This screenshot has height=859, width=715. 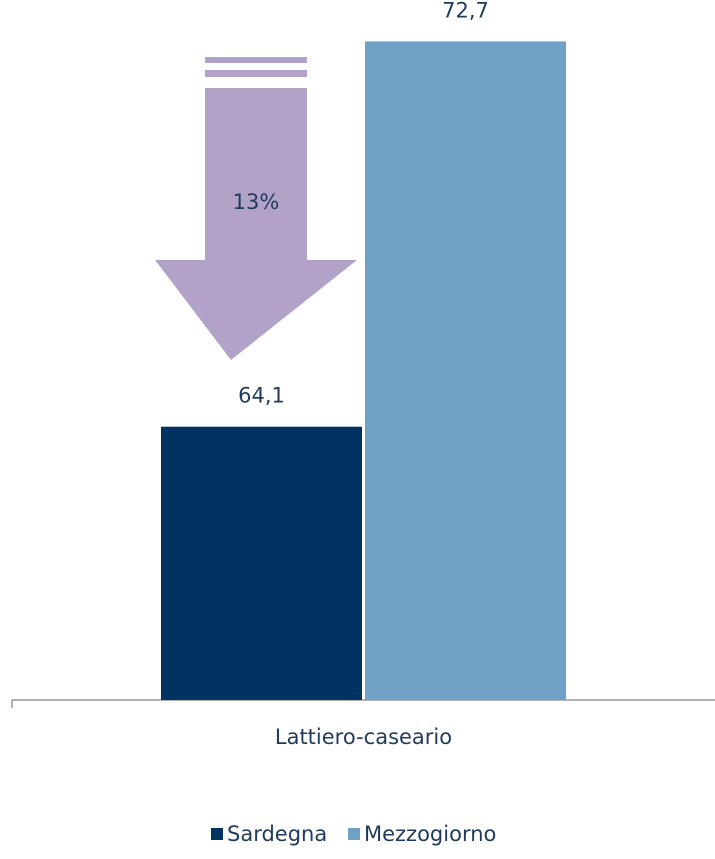 I want to click on x-tick-label: Lattiero-caseario, so click(x=363, y=737).